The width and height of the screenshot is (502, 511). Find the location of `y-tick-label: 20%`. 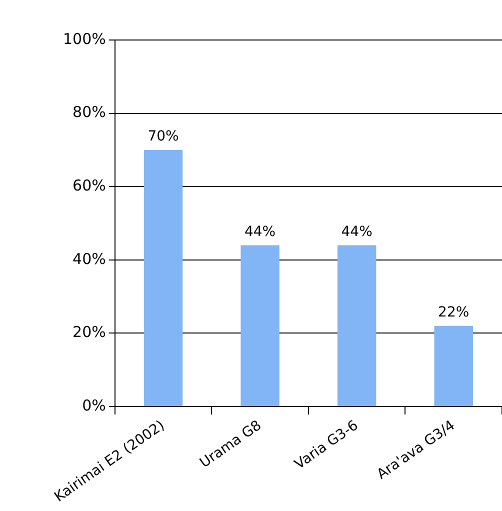

y-tick-label: 20% is located at coordinates (89, 332).